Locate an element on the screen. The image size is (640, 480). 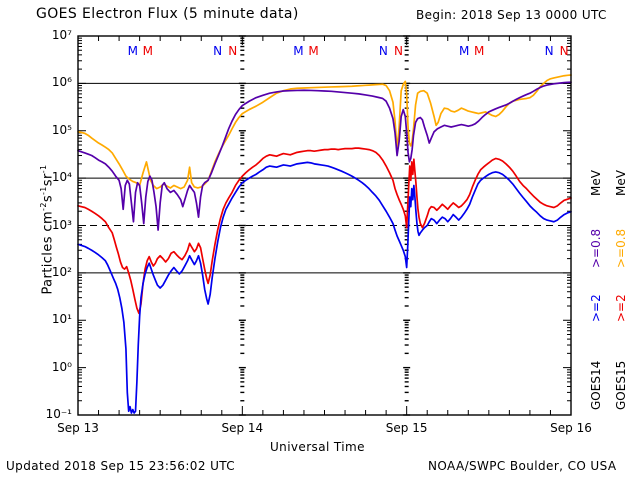
y-tick-label: 10¹ is located at coordinates (61, 319).